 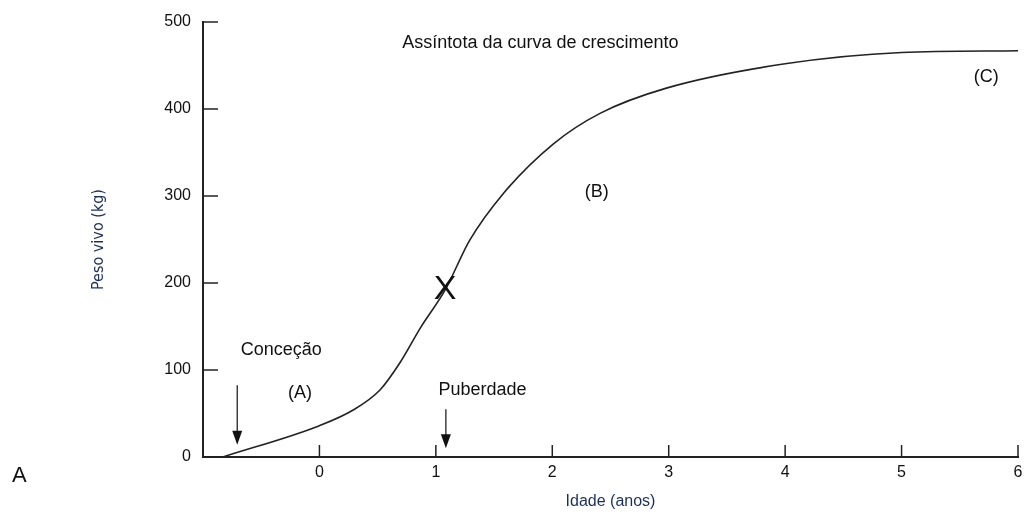 I want to click on x-tick-label: 5, so click(x=902, y=472).